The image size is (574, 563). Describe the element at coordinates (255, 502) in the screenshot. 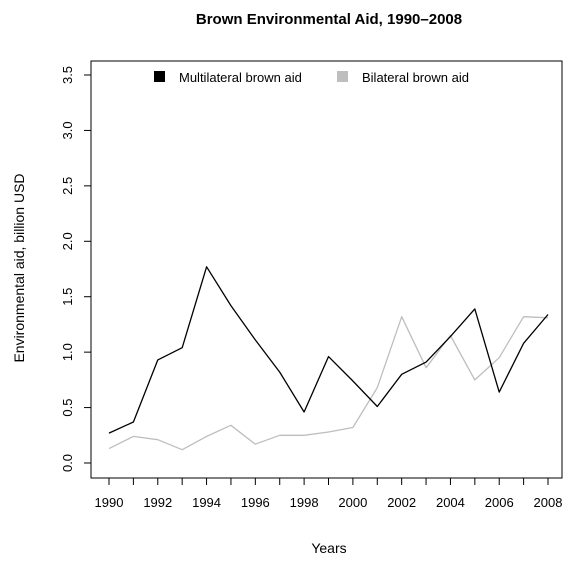

I see `x-tick-label: 1996` at that location.